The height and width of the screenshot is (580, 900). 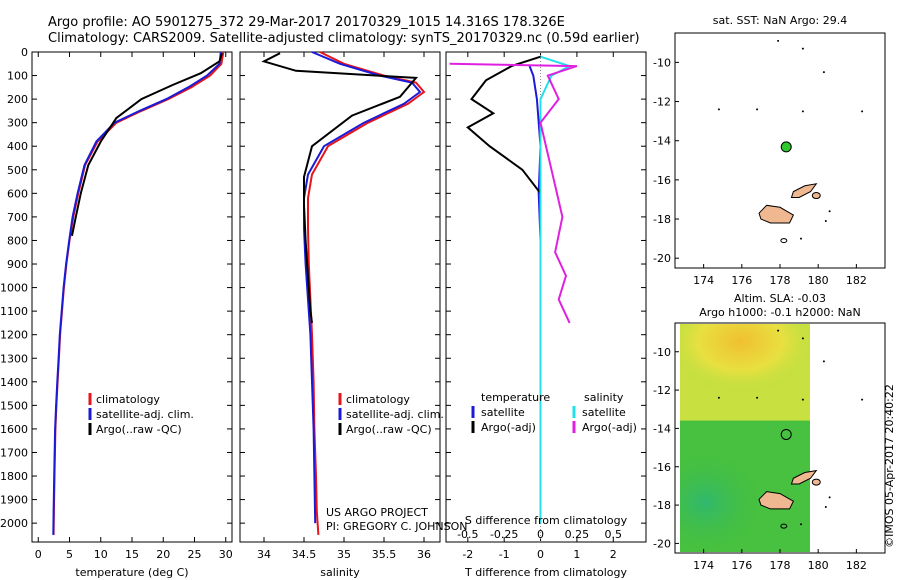 What do you see at coordinates (504, 534) in the screenshot?
I see `s-tick-label: -0.25` at bounding box center [504, 534].